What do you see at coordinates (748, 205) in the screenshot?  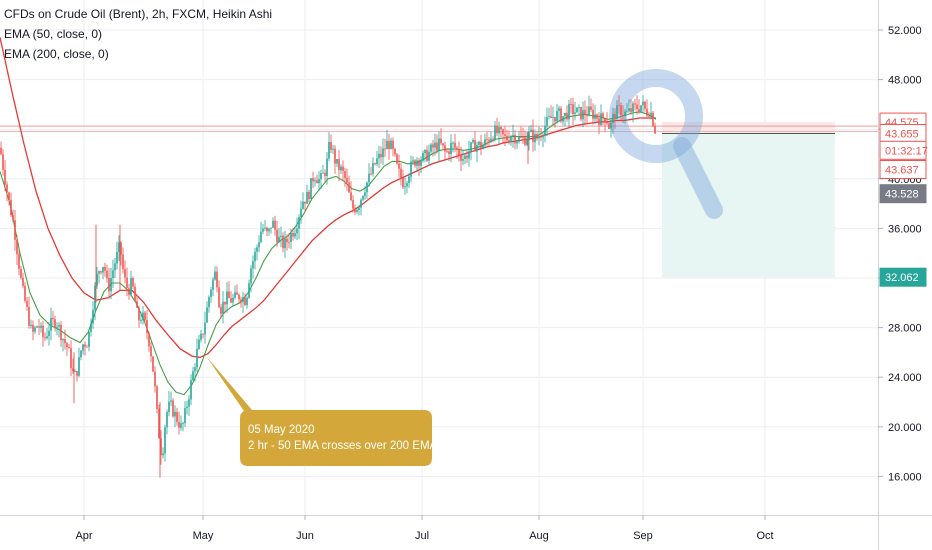 I see `take-profit-zone` at bounding box center [748, 205].